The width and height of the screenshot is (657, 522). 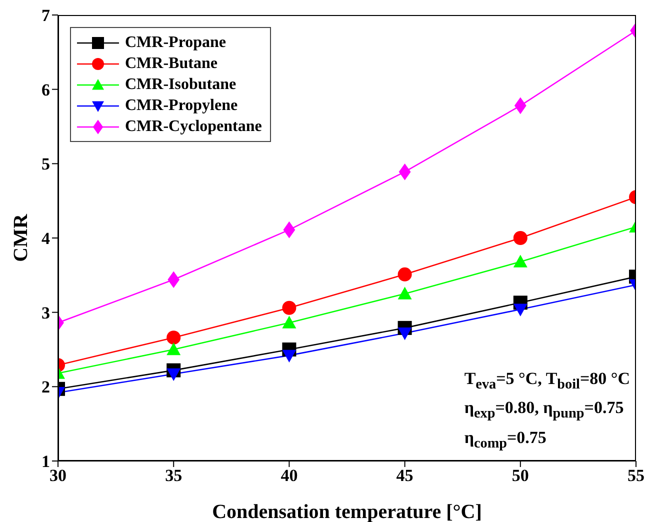 I want to click on y-tick-label: 5, so click(x=46, y=164).